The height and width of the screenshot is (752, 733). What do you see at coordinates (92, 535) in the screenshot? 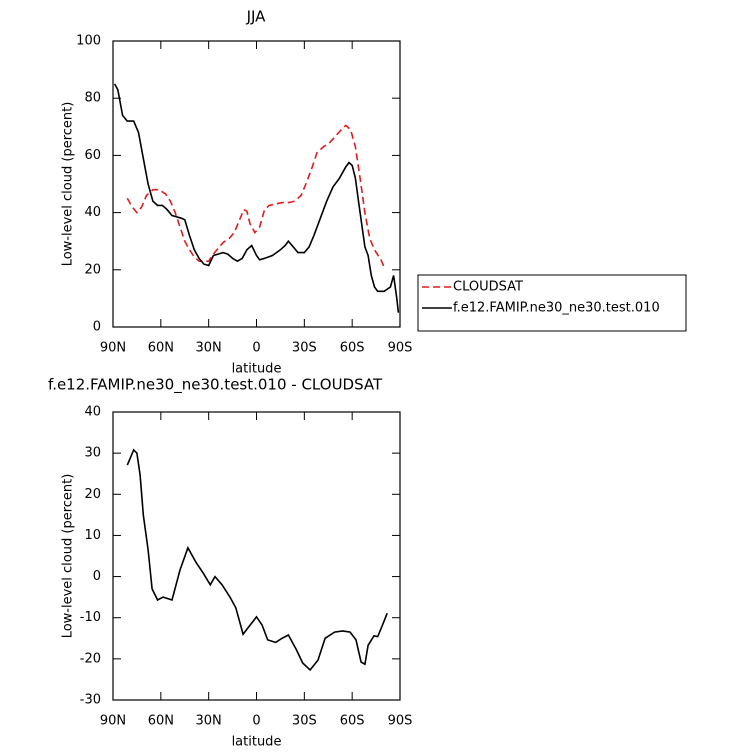
I see `y-tick-label: 10` at bounding box center [92, 535].